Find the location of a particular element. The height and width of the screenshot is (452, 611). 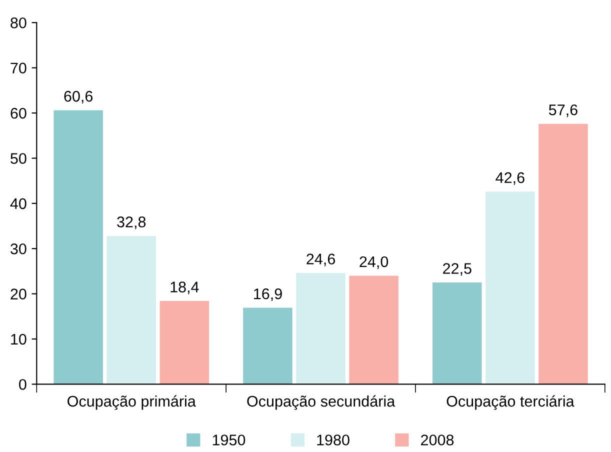

y-tick-label: 0 is located at coordinates (22, 384).